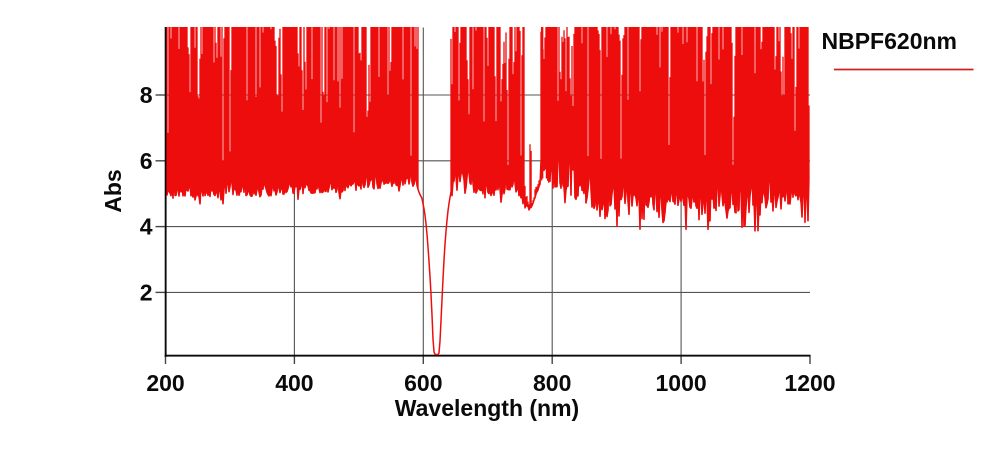 This screenshot has height=452, width=1000. I want to click on svg-text: NBPF620nm, so click(889, 41).